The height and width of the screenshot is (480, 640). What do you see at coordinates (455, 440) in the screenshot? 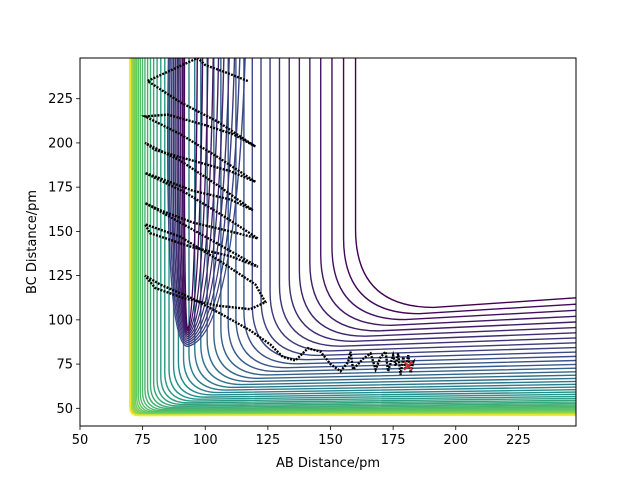
I see `x-tick-label: 200` at bounding box center [455, 440].